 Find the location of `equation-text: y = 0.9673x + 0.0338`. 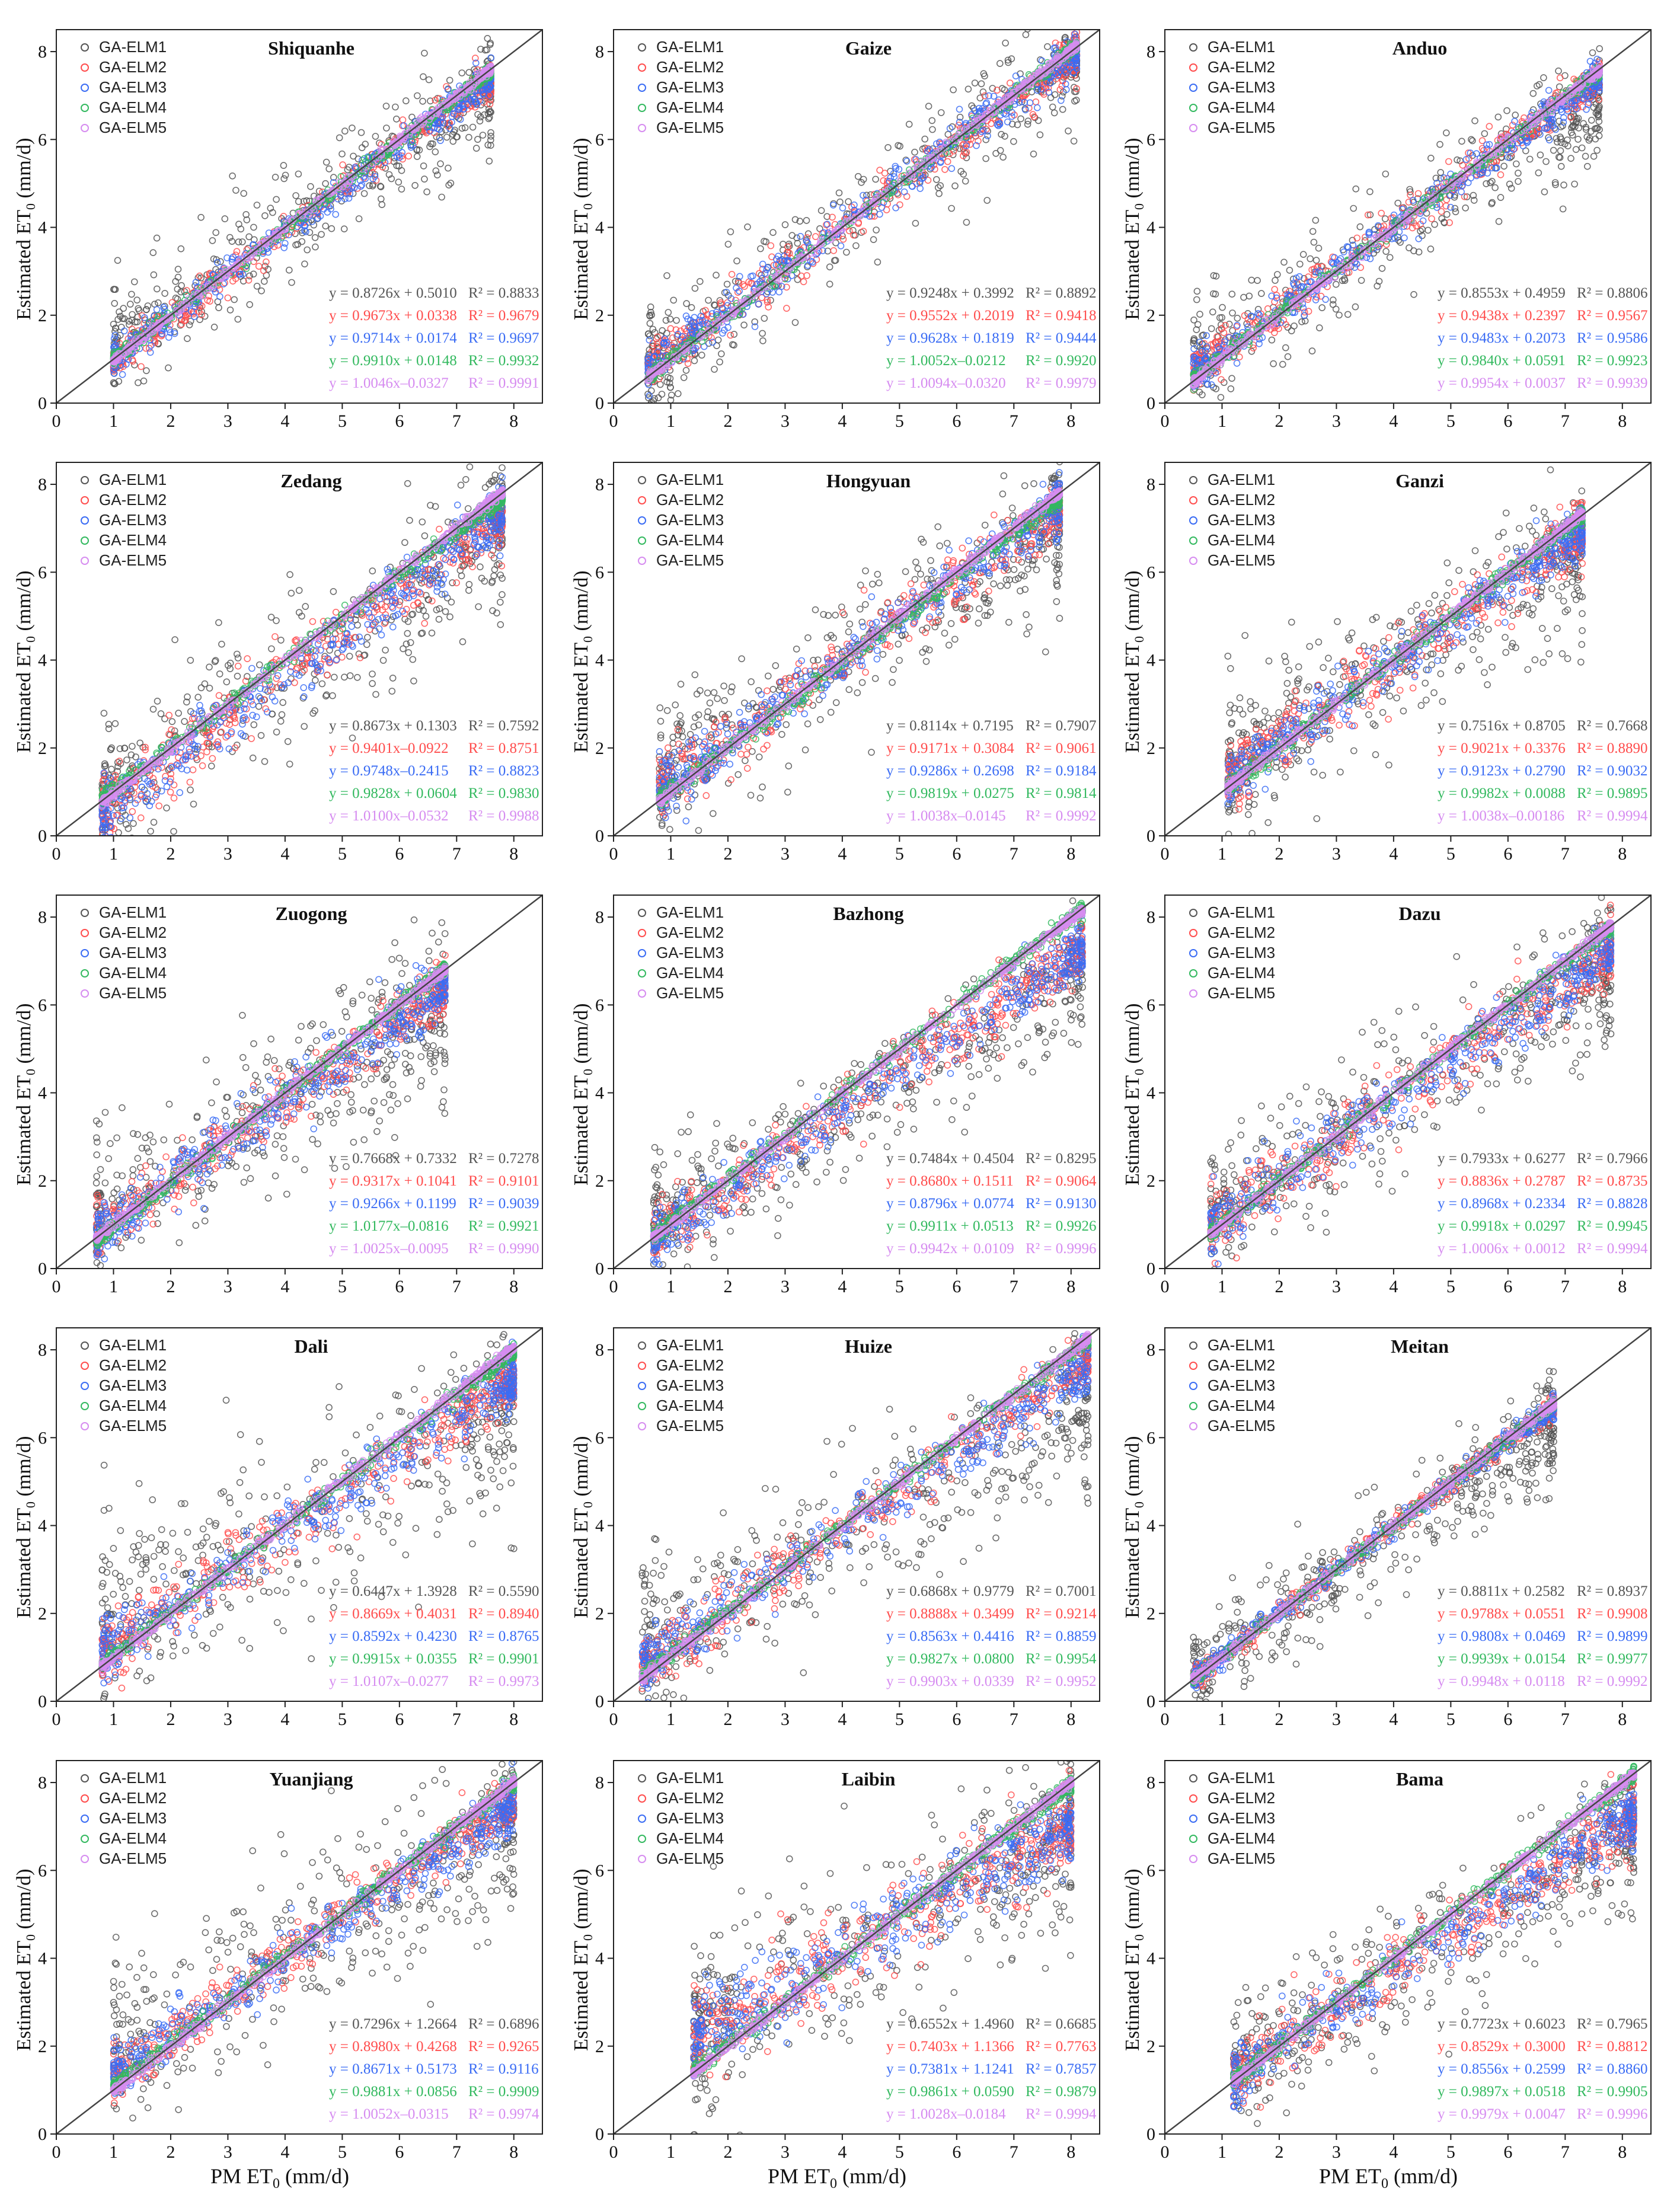

equation-text: y = 0.9673x + 0.0338 is located at coordinates (393, 316).